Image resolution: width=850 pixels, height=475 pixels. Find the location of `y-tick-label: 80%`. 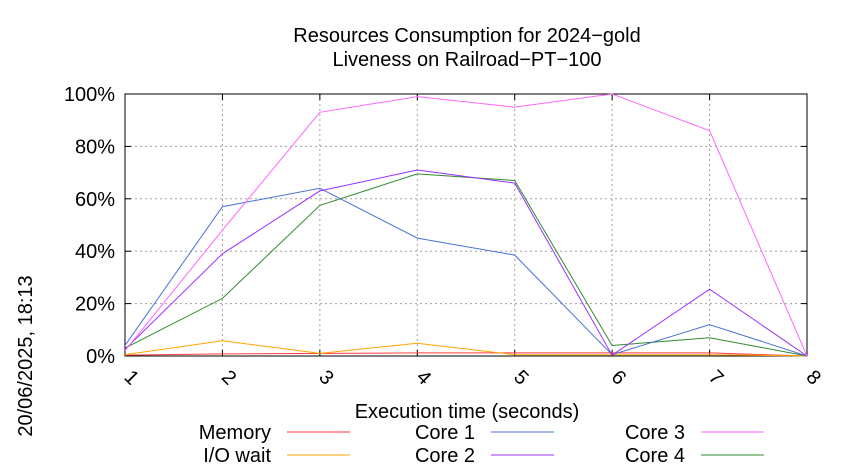

y-tick-label: 80% is located at coordinates (95, 147).